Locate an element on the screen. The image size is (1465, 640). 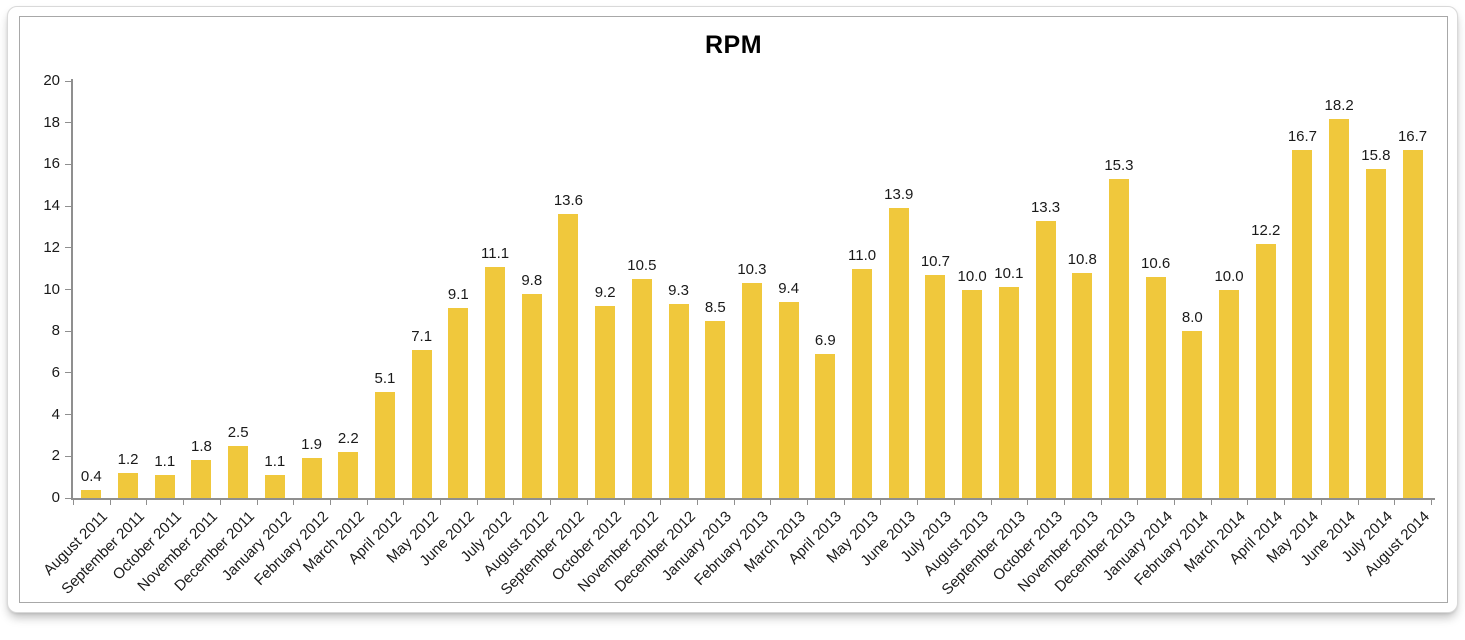
y-tick-label: 6 is located at coordinates (55, 372).